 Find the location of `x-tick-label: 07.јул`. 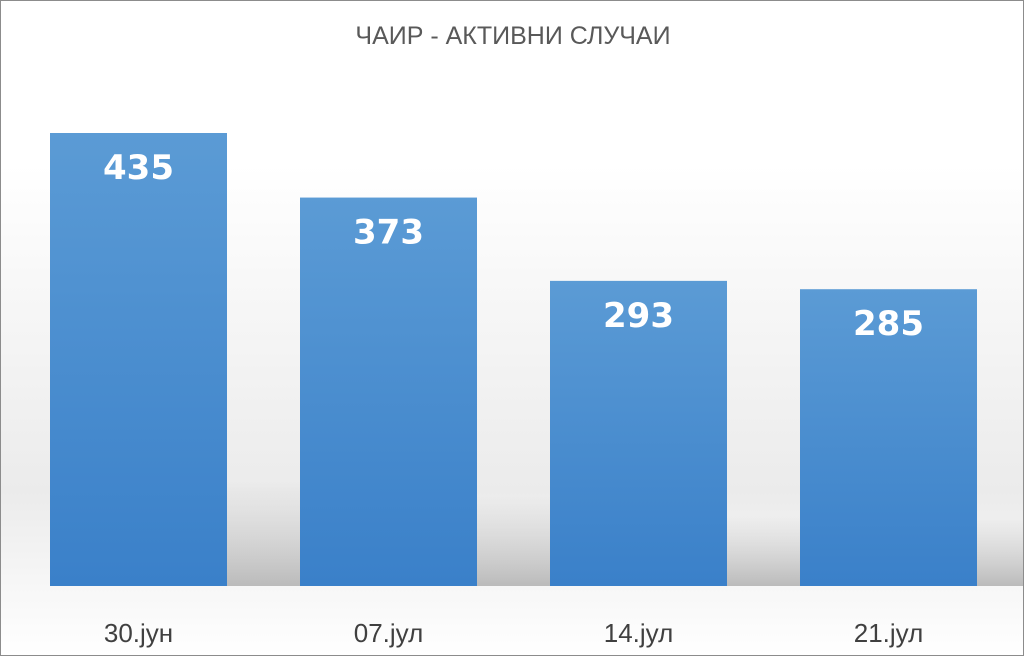

x-tick-label: 07.јул is located at coordinates (389, 633).